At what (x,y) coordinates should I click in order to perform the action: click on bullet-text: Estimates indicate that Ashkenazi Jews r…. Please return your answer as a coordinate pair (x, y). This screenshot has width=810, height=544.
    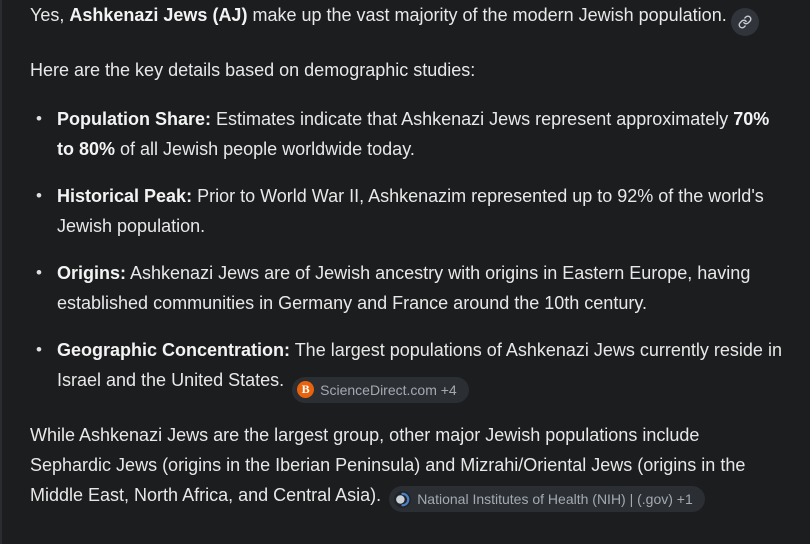
    Looking at the image, I should click on (472, 119).